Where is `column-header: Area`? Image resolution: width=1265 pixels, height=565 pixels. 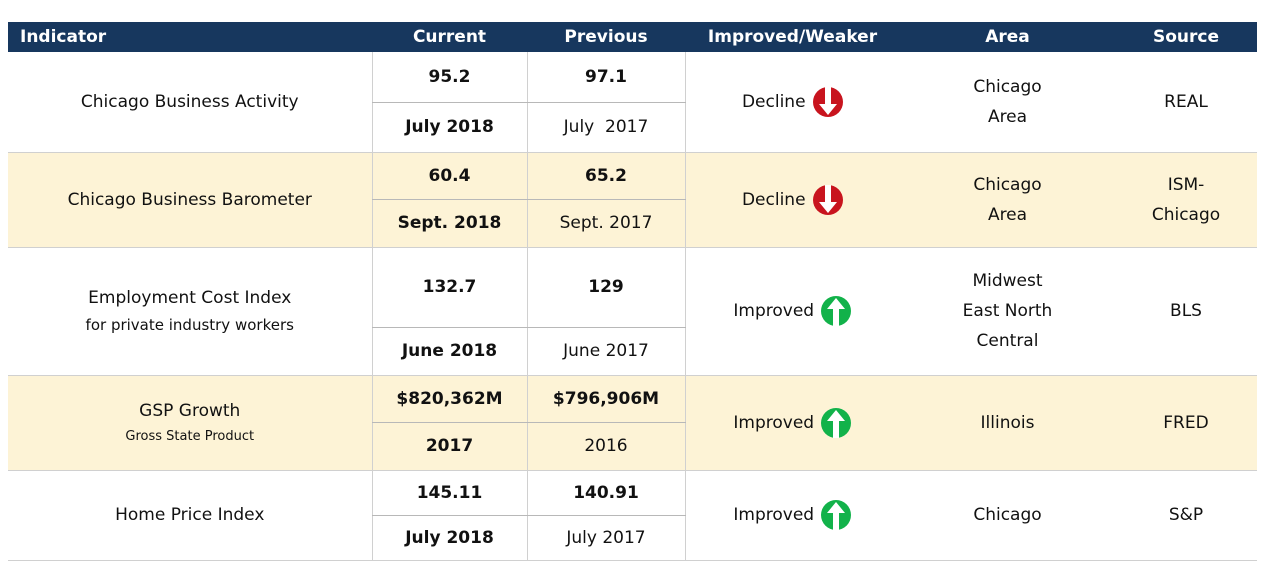 column-header: Area is located at coordinates (1007, 37).